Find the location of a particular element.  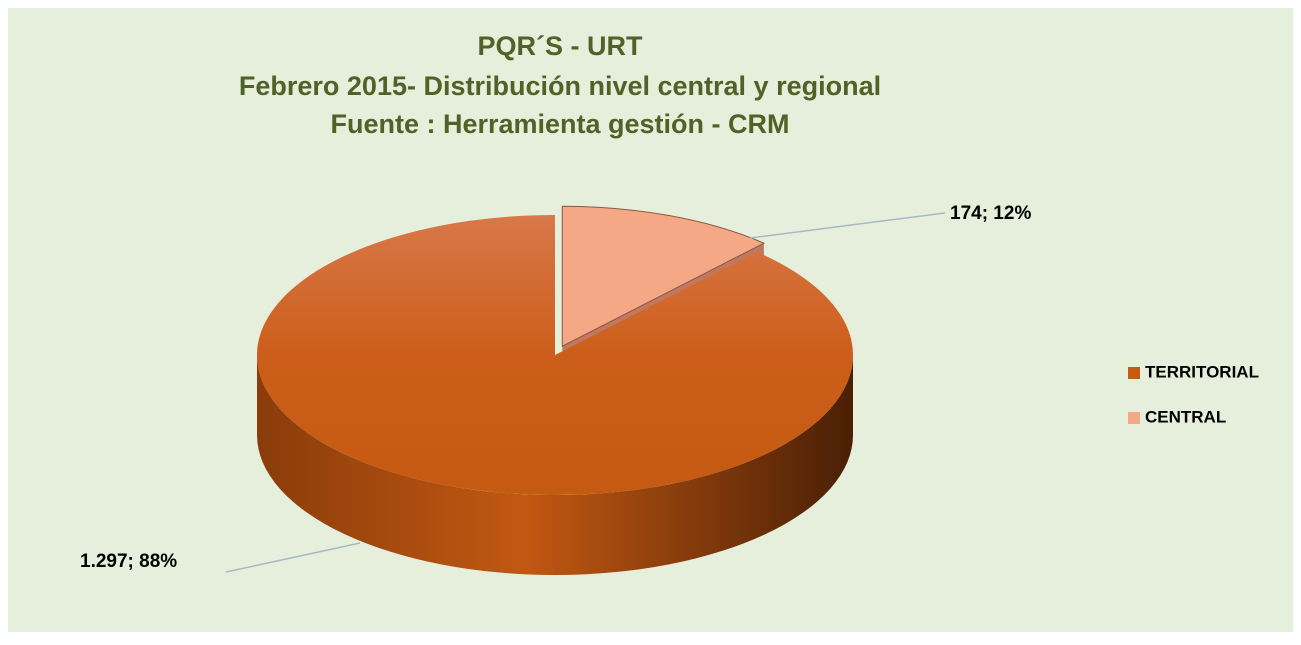

legend-label: CENTRAL is located at coordinates (1185, 416).